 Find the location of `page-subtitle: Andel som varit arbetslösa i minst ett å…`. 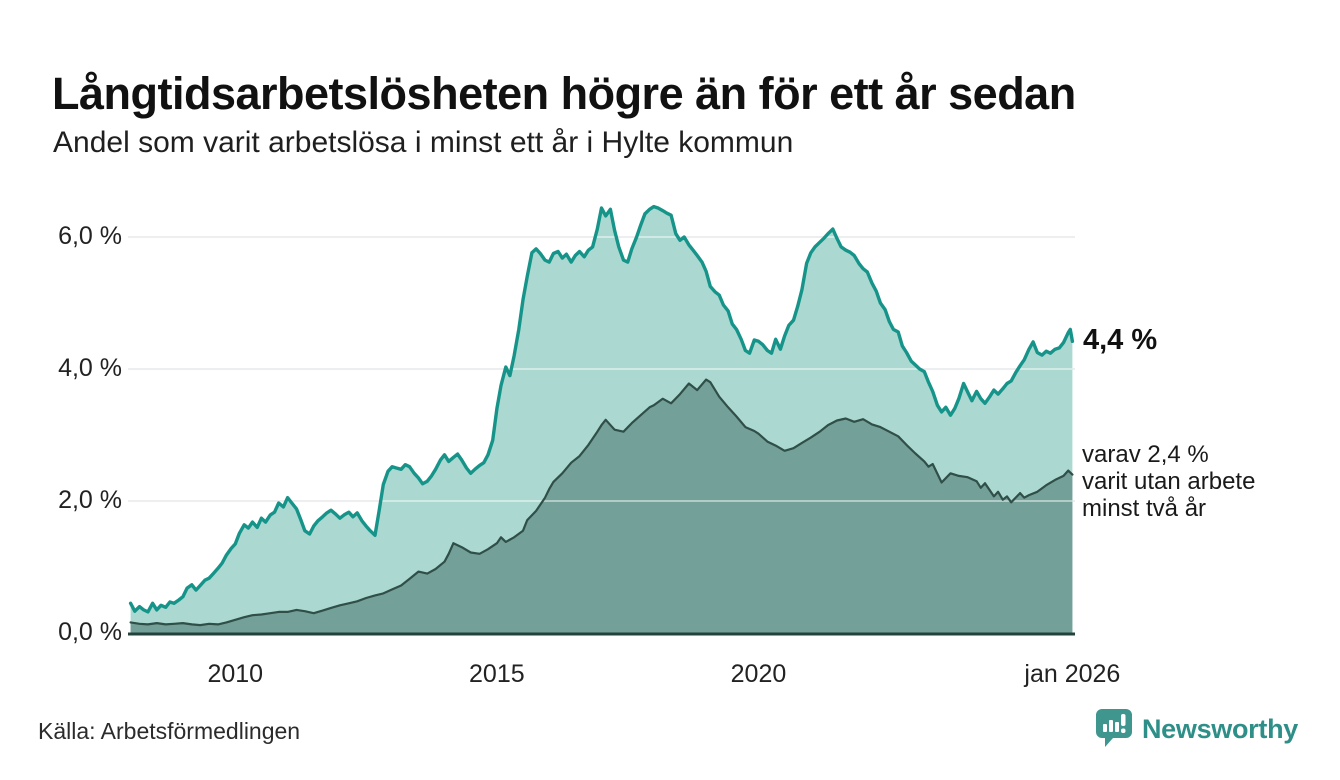

page-subtitle: Andel som varit arbetslösa i minst ett å… is located at coordinates (423, 142).